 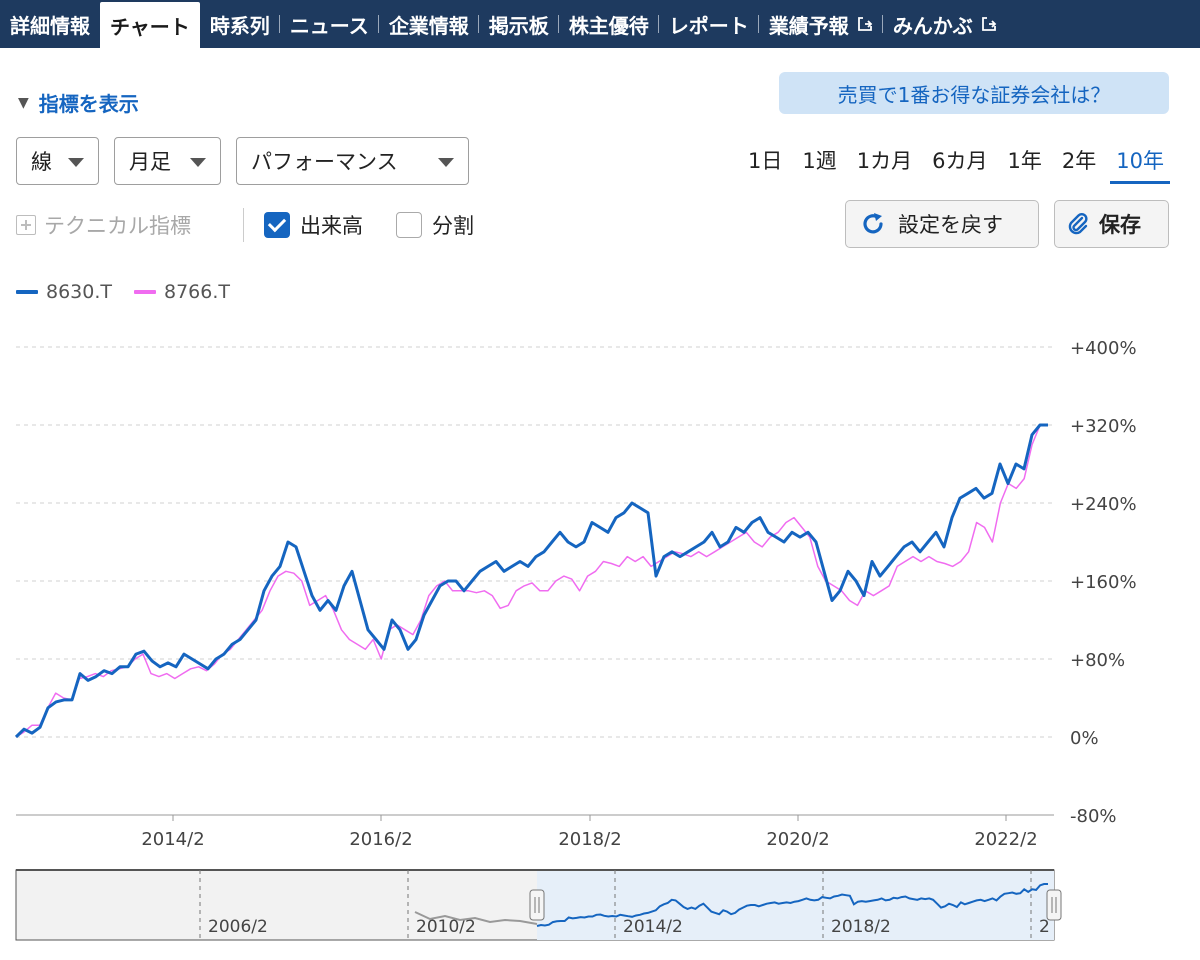 I want to click on refresh-icon, so click(x=873, y=223).